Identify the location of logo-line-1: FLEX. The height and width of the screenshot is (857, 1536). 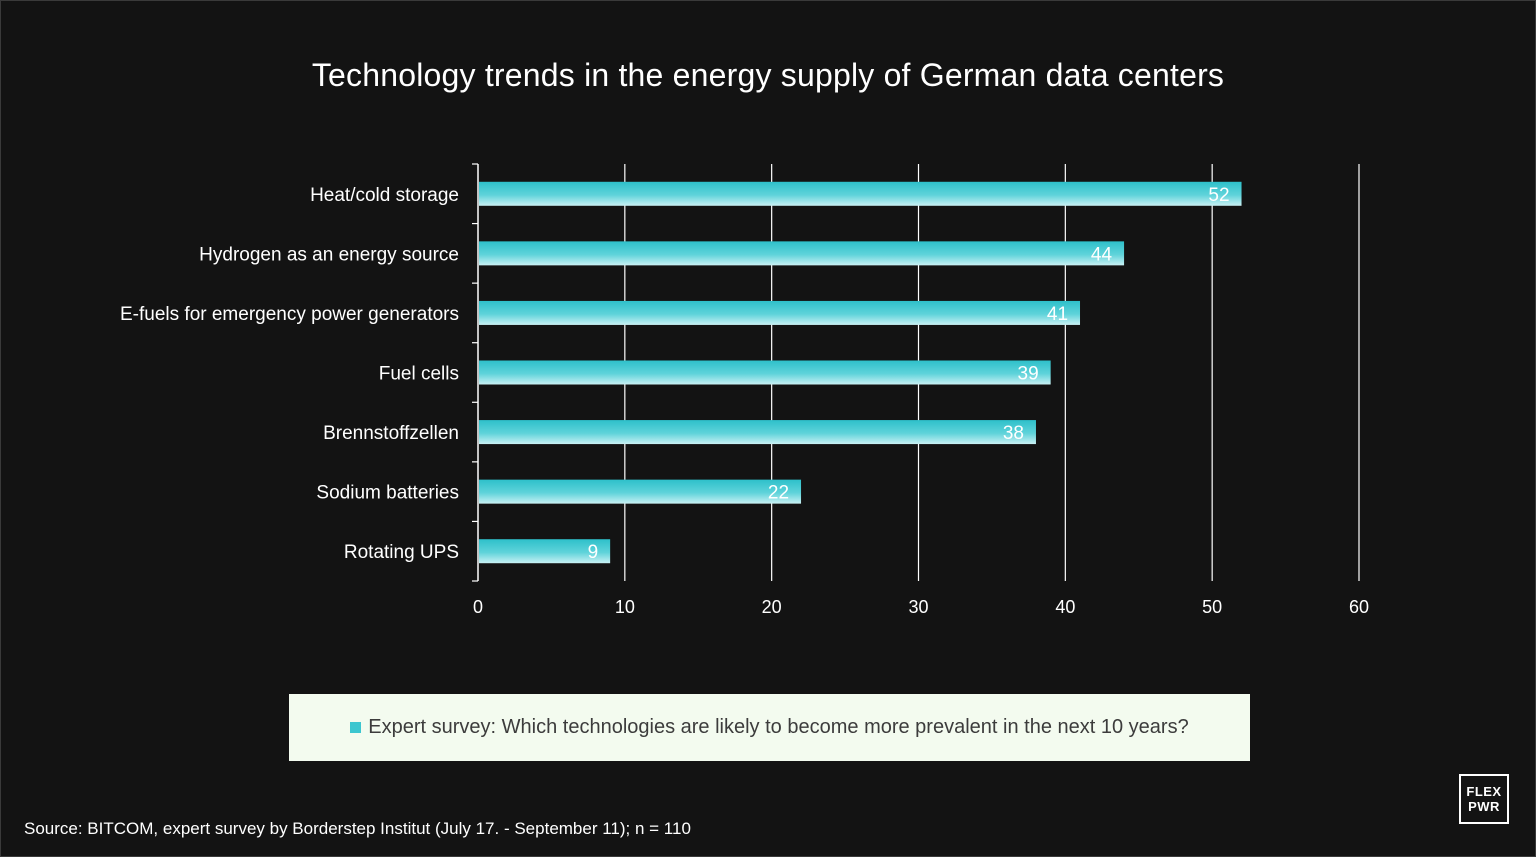
(1484, 791).